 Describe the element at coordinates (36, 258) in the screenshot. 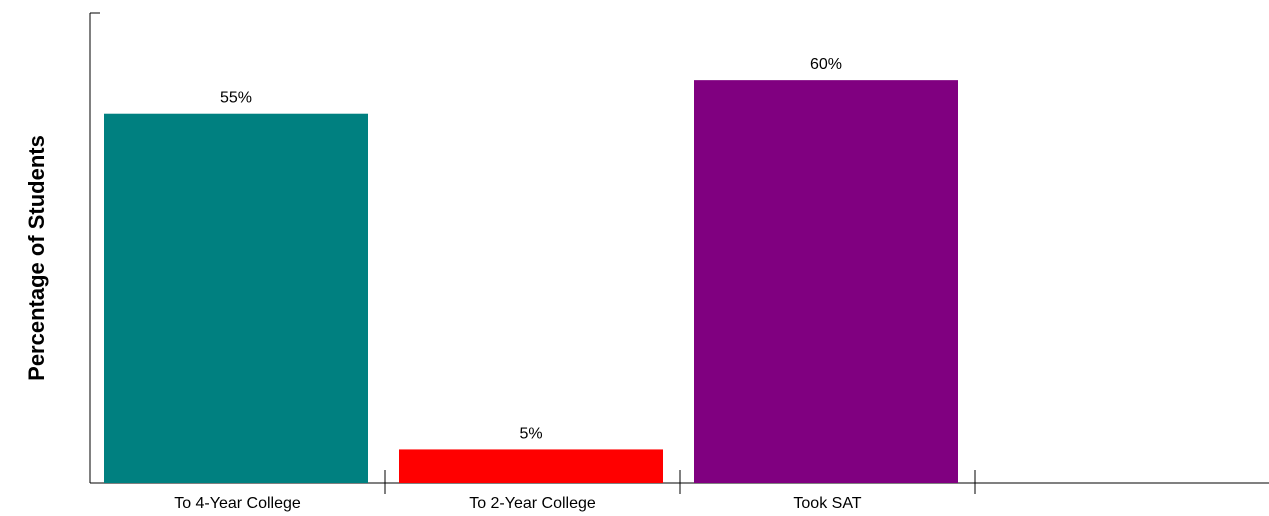

I see `y-axis-label: Percentage of Students` at that location.